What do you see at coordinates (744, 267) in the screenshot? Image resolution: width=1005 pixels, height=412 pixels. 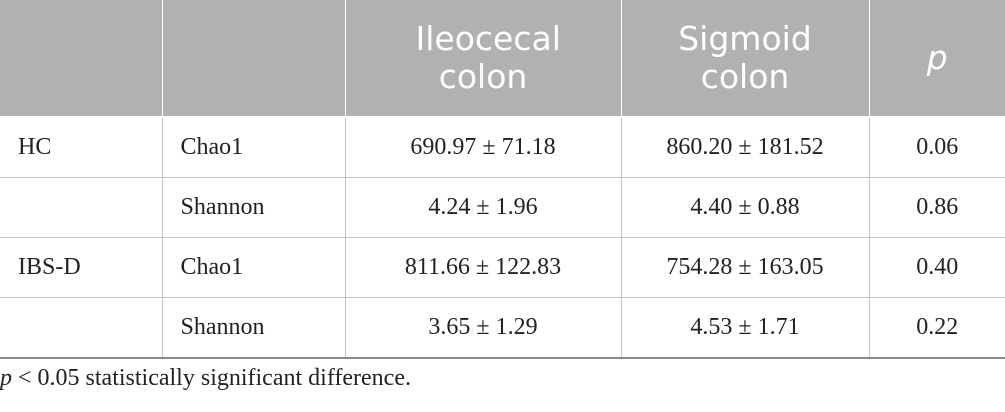 I see `sigmoid-cell: 754.28 ± 163.05` at bounding box center [744, 267].